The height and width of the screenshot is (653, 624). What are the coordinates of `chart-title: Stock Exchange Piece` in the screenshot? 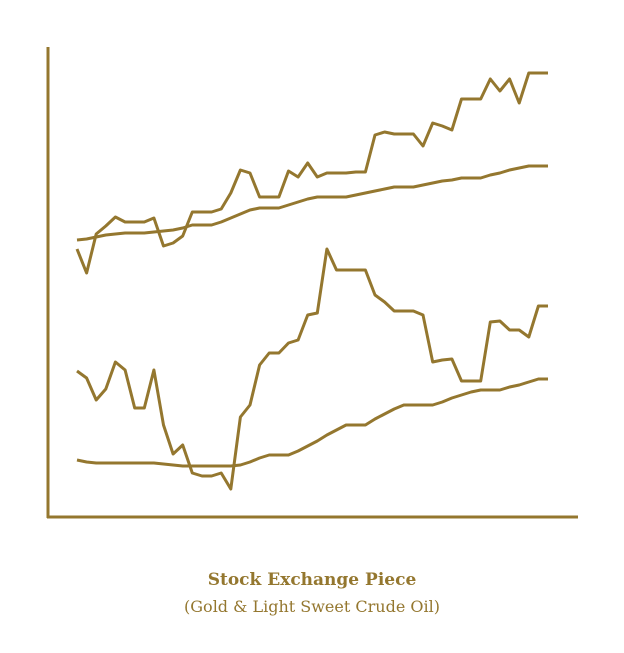 It's located at (312, 580).